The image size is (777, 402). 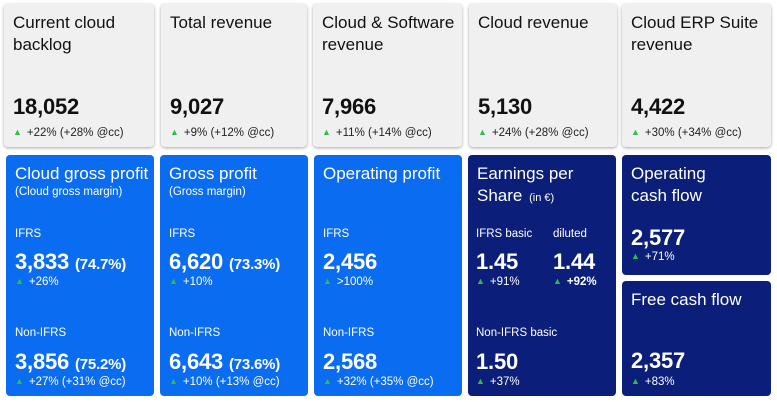 I want to click on ocf-value: 2,577, so click(x=658, y=237).